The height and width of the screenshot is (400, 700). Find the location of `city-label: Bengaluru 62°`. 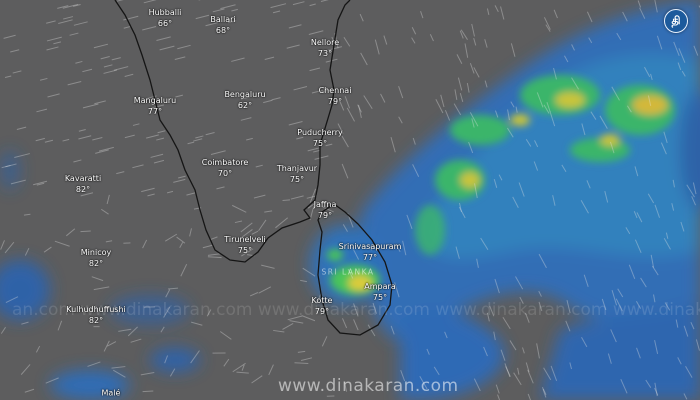

city-label: Bengaluru 62° is located at coordinates (244, 100).